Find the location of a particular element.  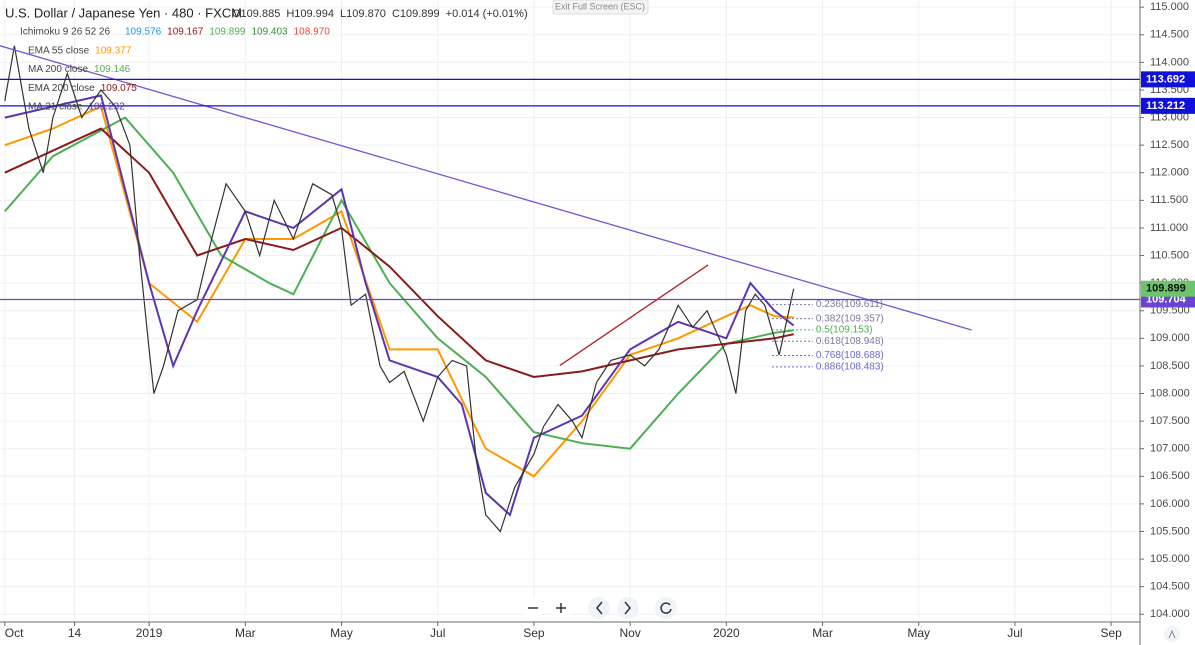

y-tick-label: 105.500 is located at coordinates (1170, 531).